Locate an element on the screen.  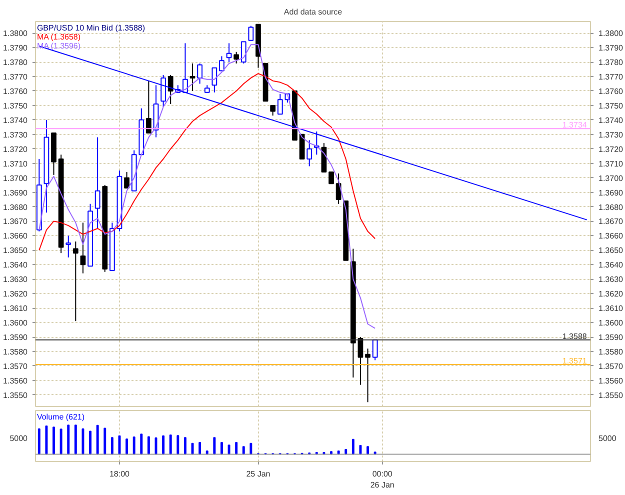
y-tick-label: 1.3790 is located at coordinates (15, 48).